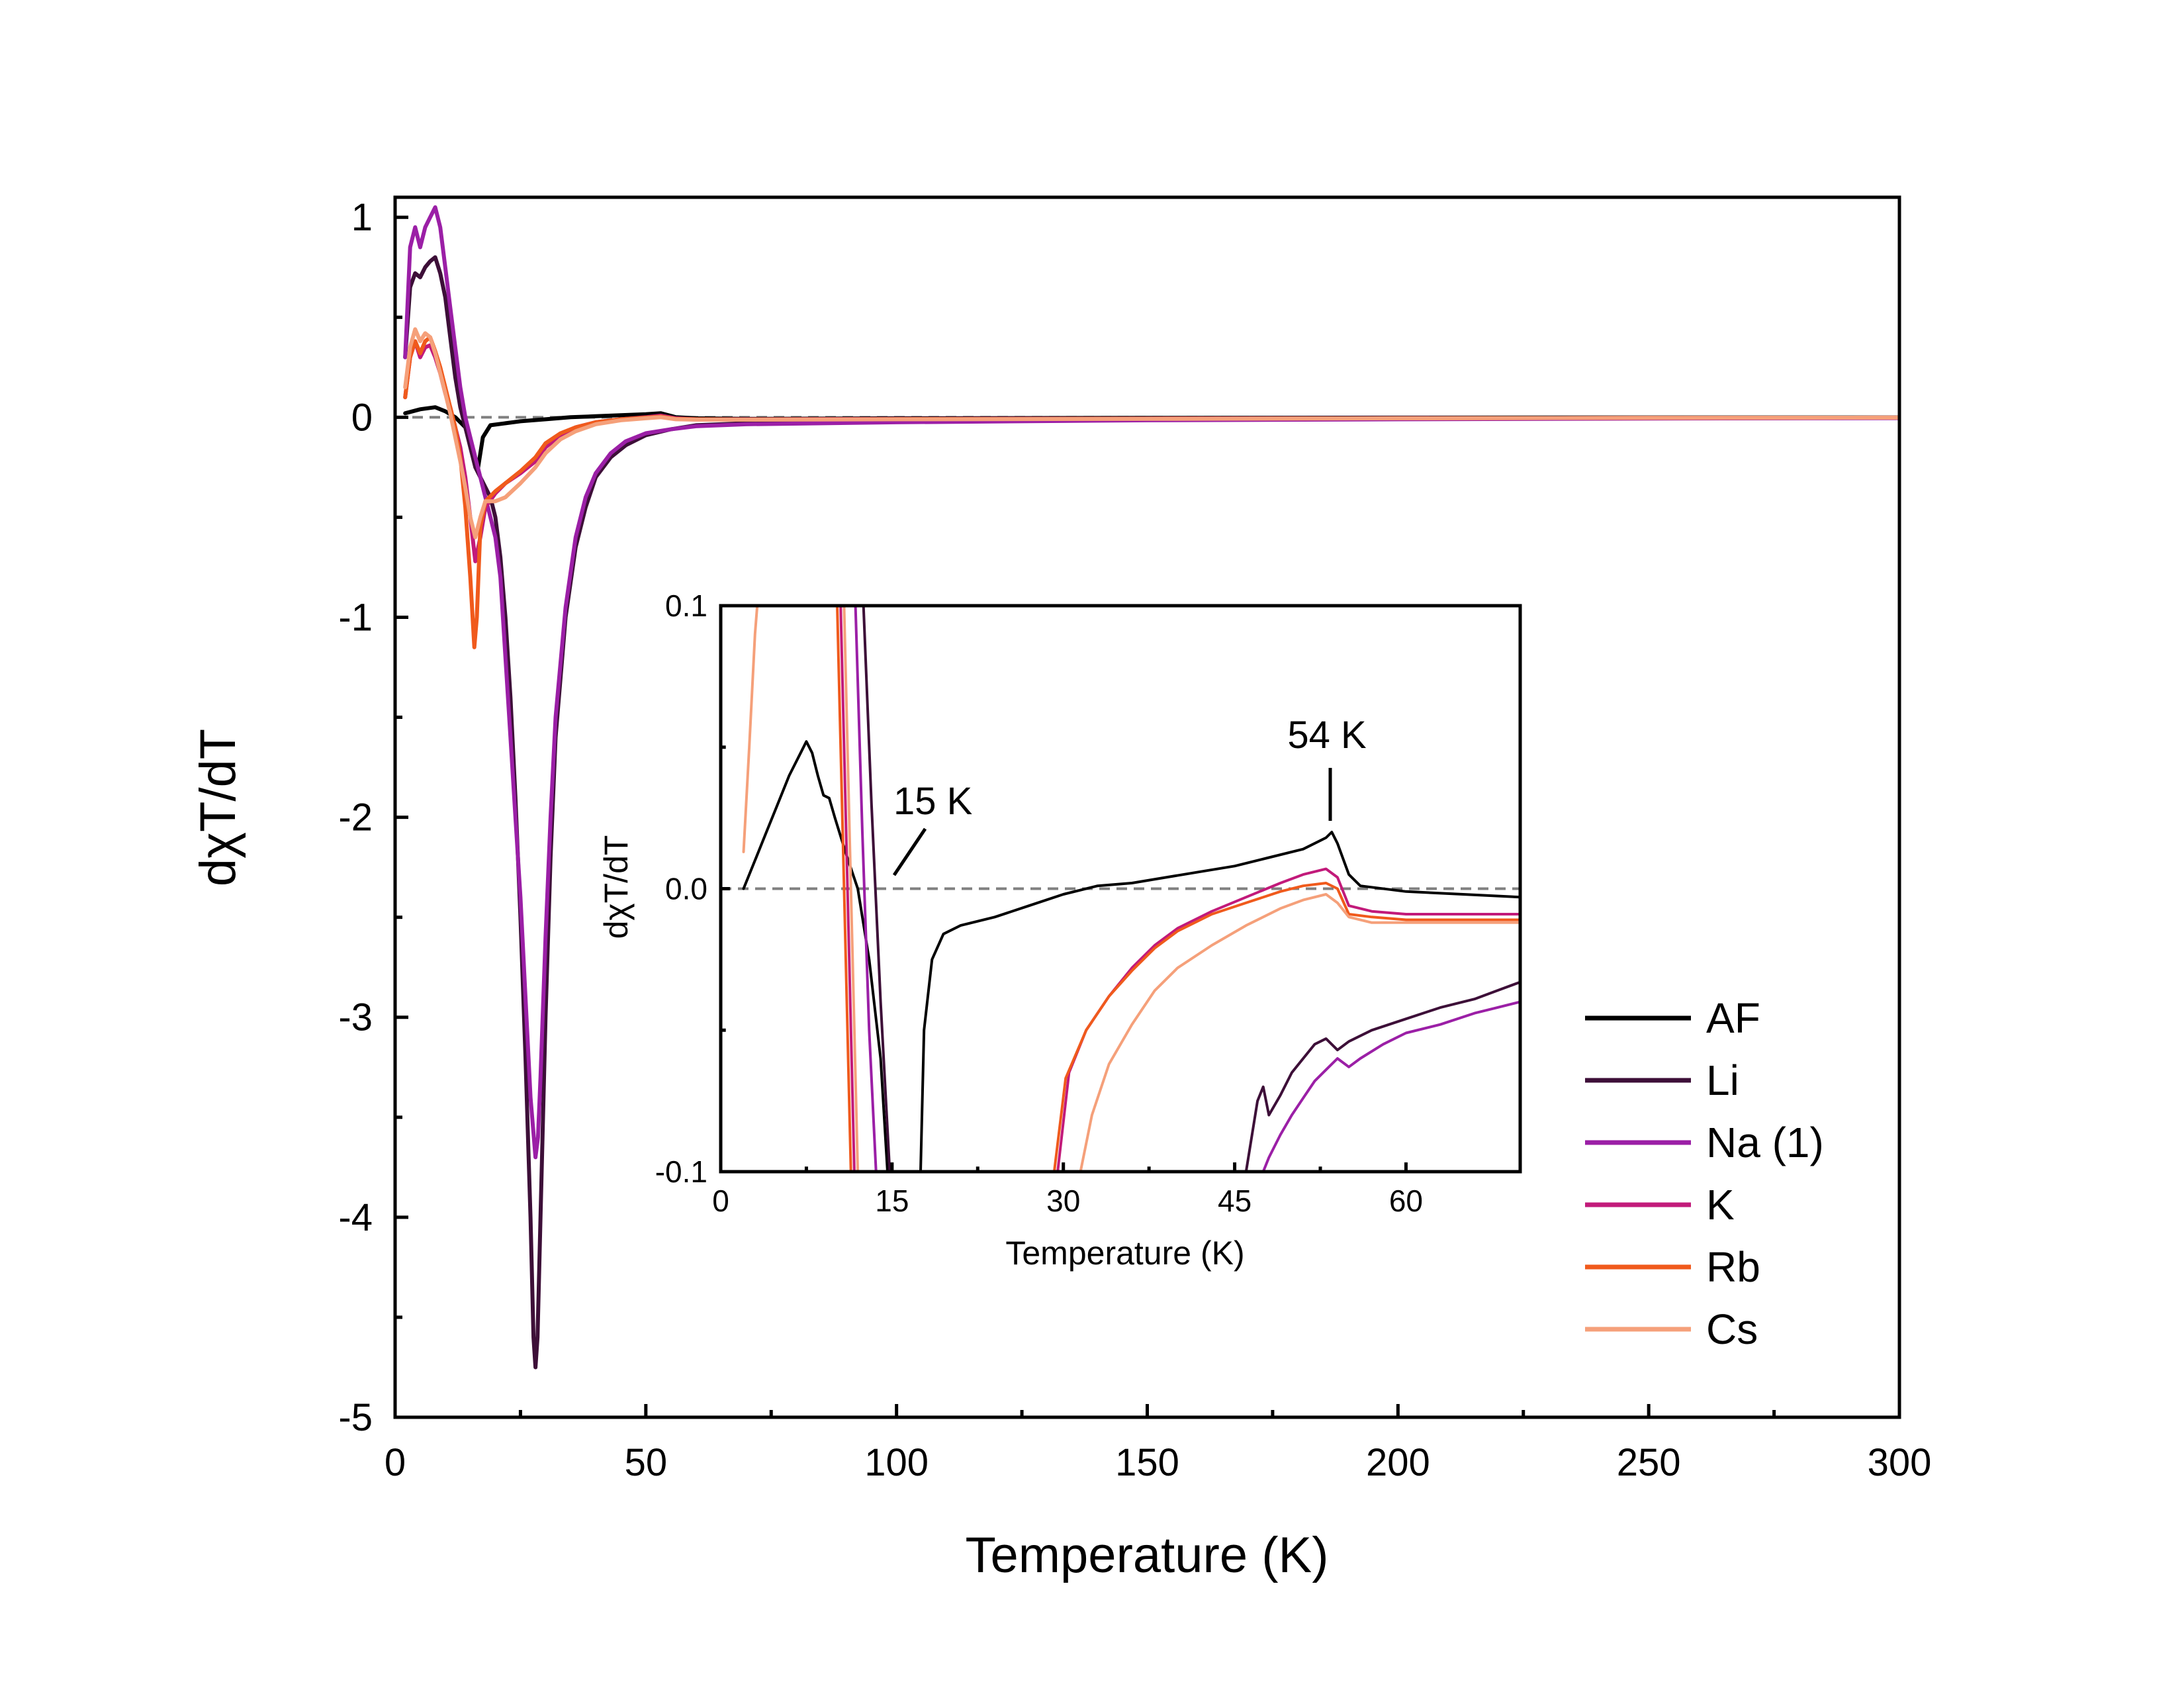  Describe the element at coordinates (355, 1217) in the screenshot. I see `main-y-tick-label: -4` at that location.